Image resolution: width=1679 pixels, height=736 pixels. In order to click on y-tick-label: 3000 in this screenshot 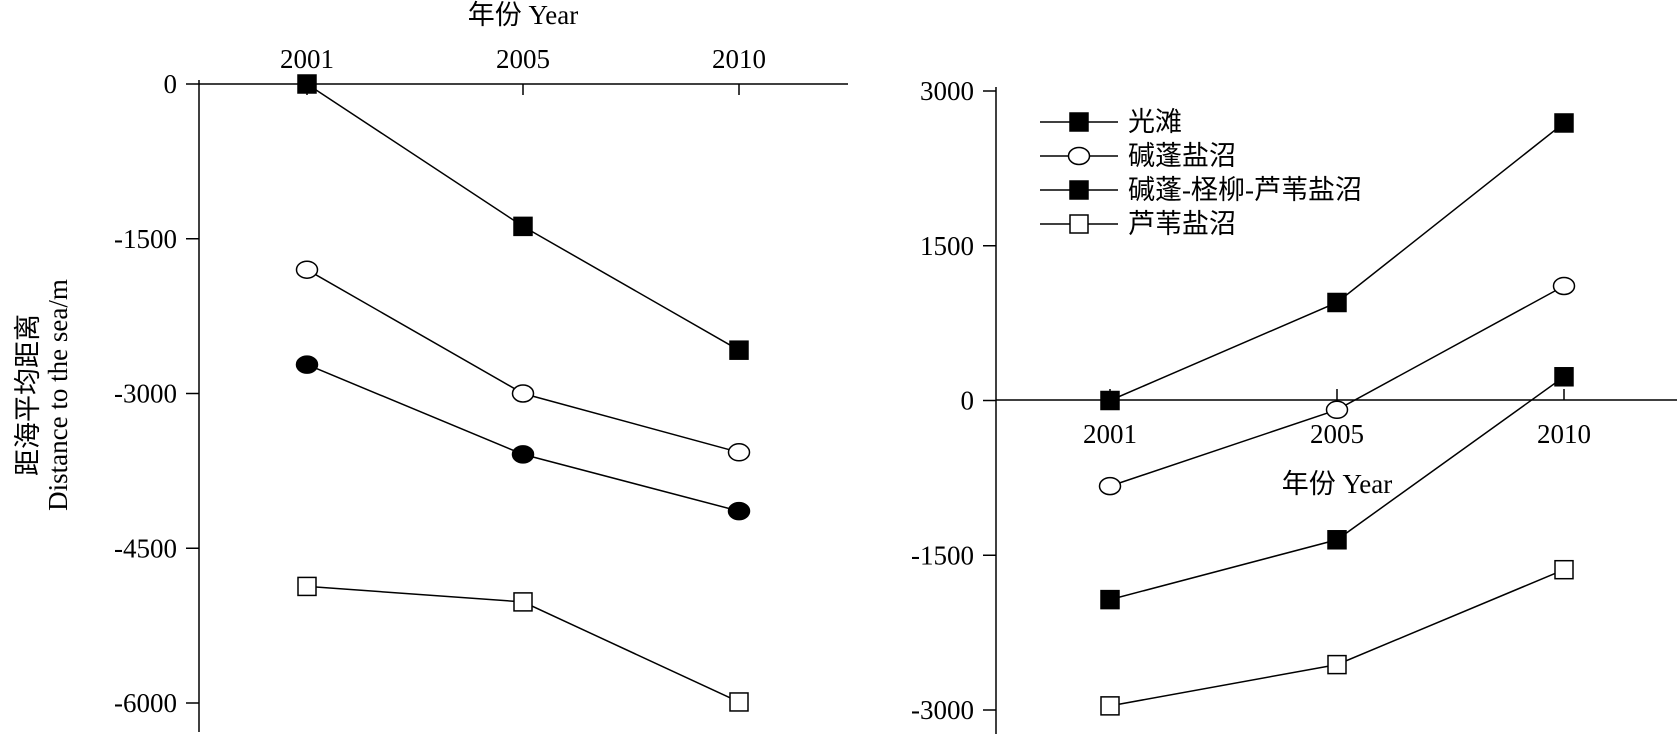, I will do `click(947, 91)`.